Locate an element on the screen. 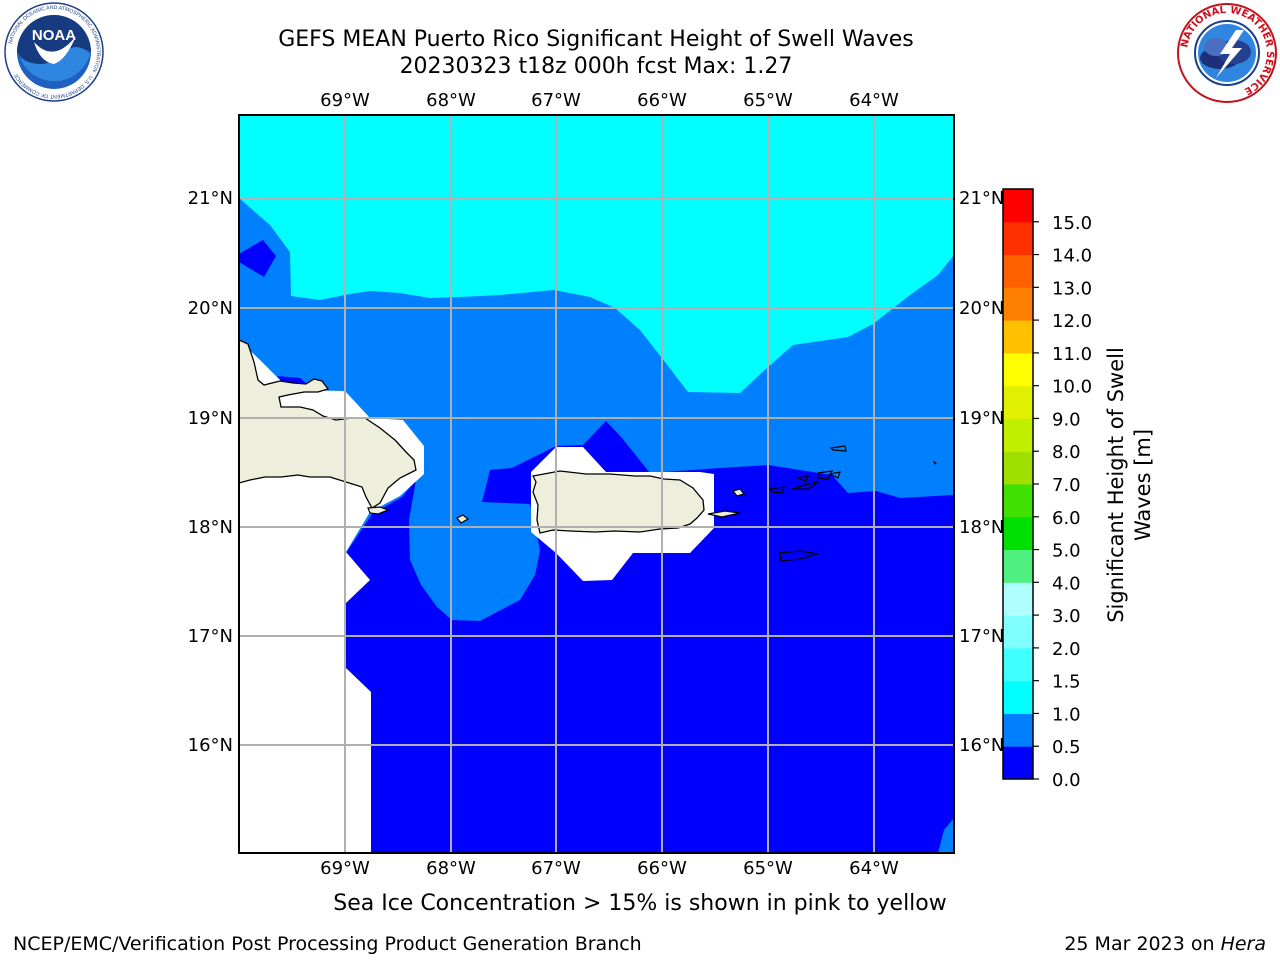 Image resolution: width=1280 pixels, height=960 pixels. colorbar-tick-label: 5.0 is located at coordinates (1066, 551).